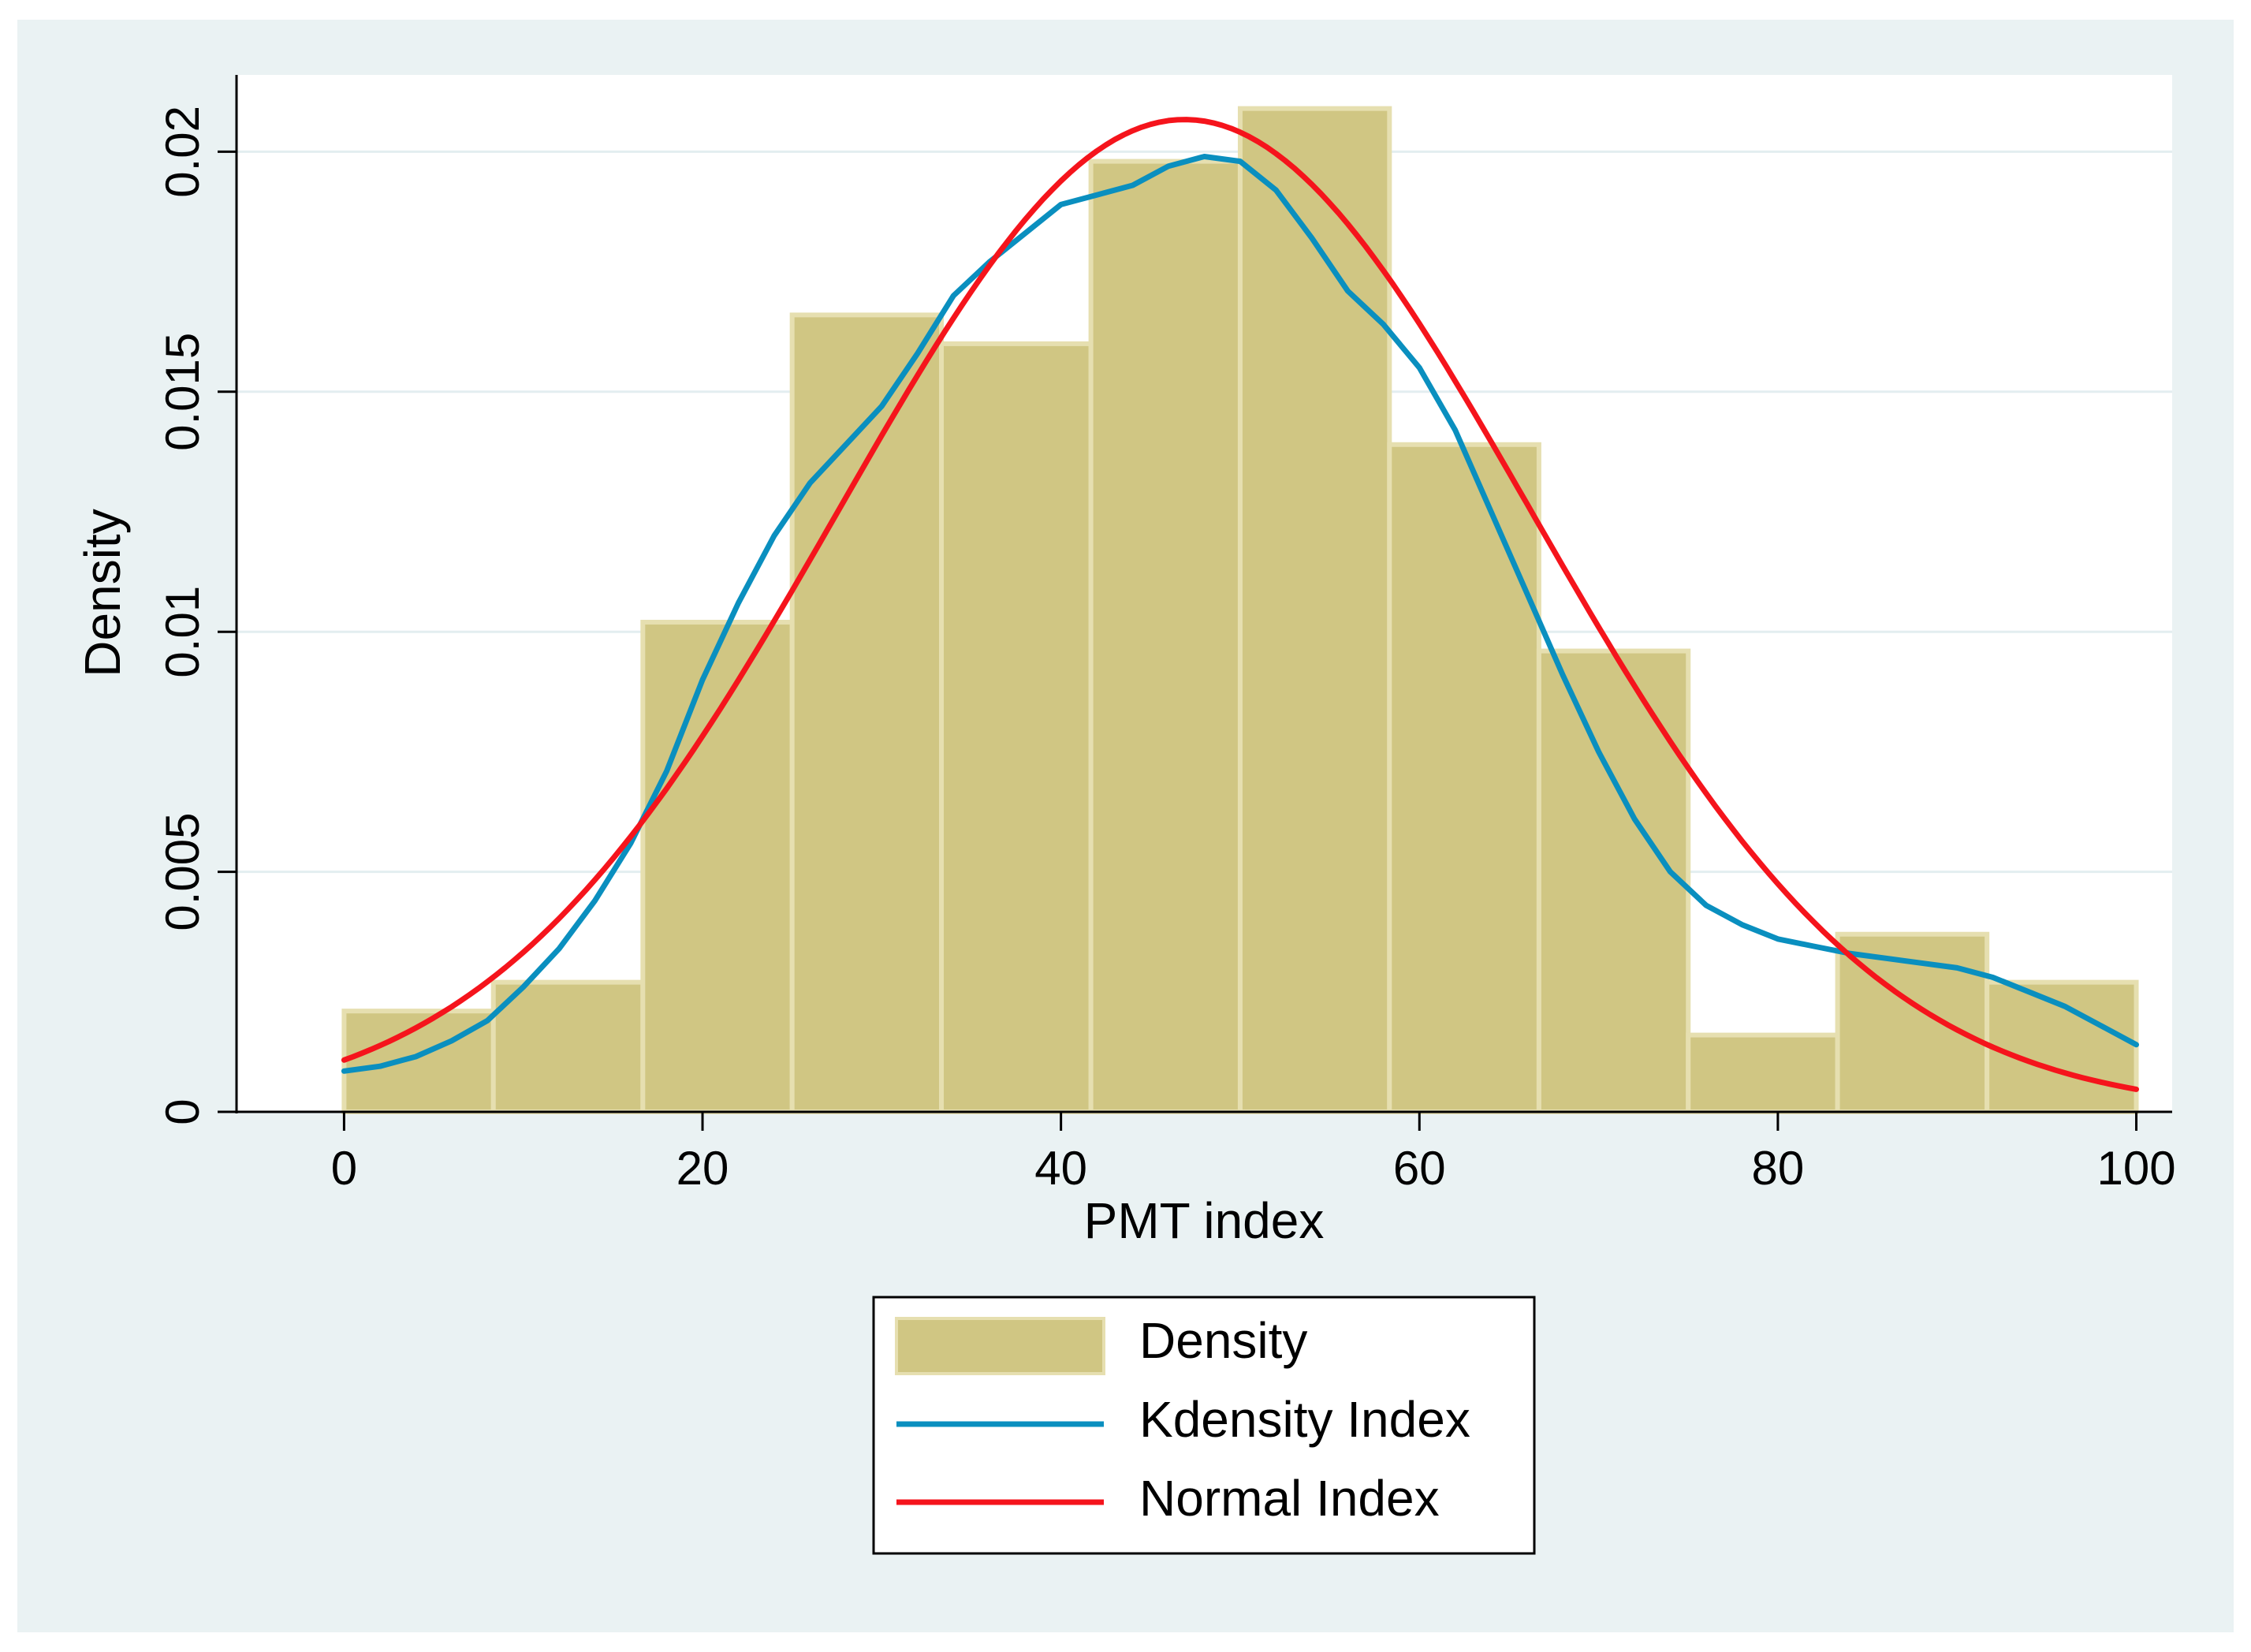 Image resolution: width=2251 pixels, height=1652 pixels. Describe the element at coordinates (1419, 1168) in the screenshot. I see `x-tick-label: 60` at that location.